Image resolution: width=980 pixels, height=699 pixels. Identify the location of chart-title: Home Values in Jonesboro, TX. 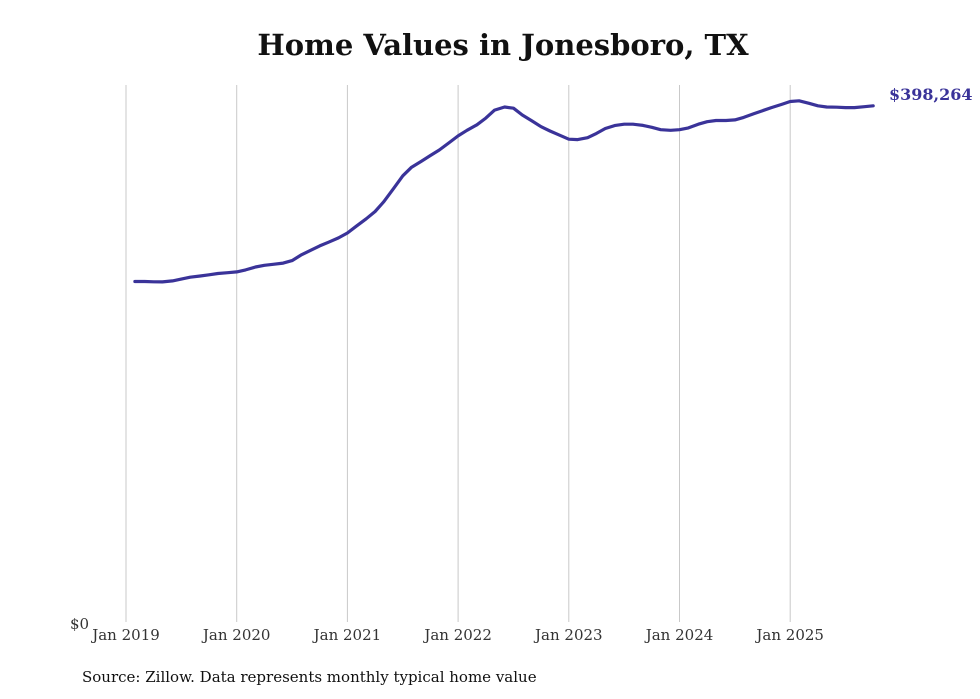
(503, 45).